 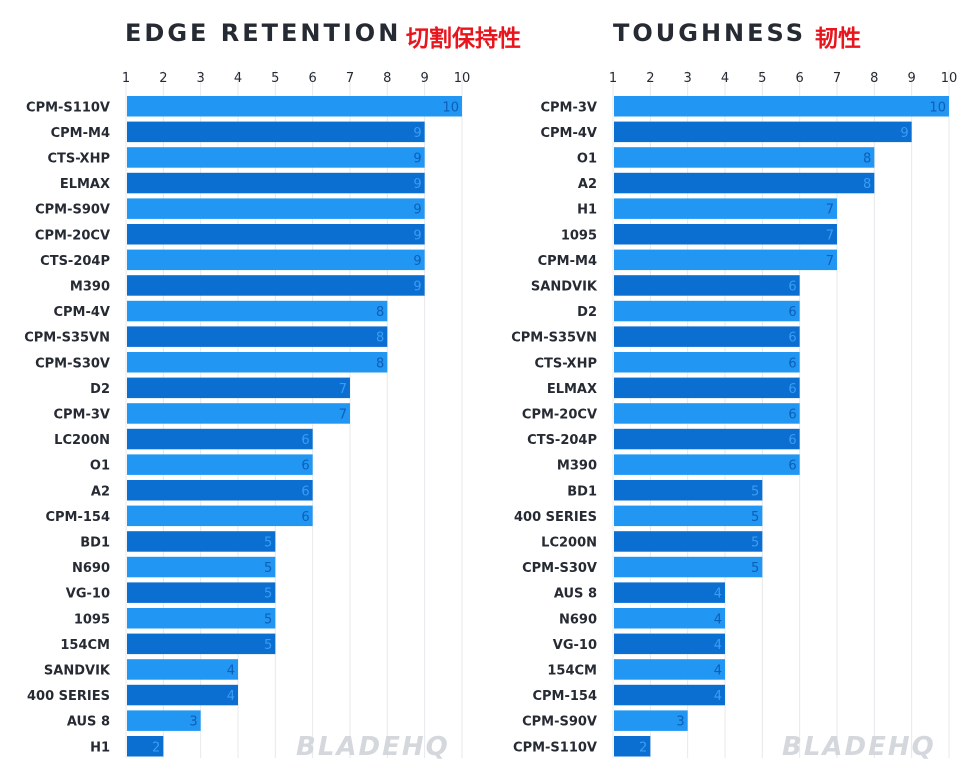 What do you see at coordinates (554, 338) in the screenshot?
I see `tough-category-label: CPM-S35VN` at bounding box center [554, 338].